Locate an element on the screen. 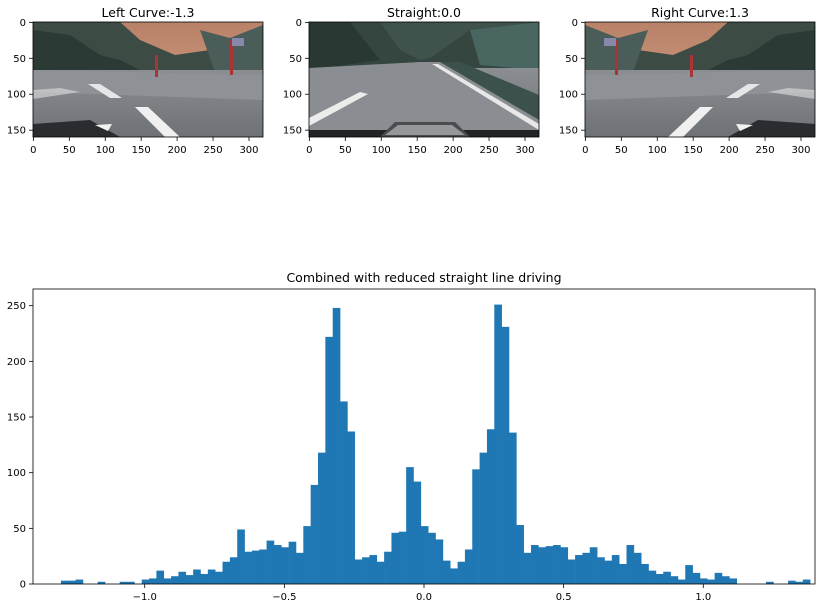  image-title-right-curve: Right Curve:1.3 is located at coordinates (700, 12).